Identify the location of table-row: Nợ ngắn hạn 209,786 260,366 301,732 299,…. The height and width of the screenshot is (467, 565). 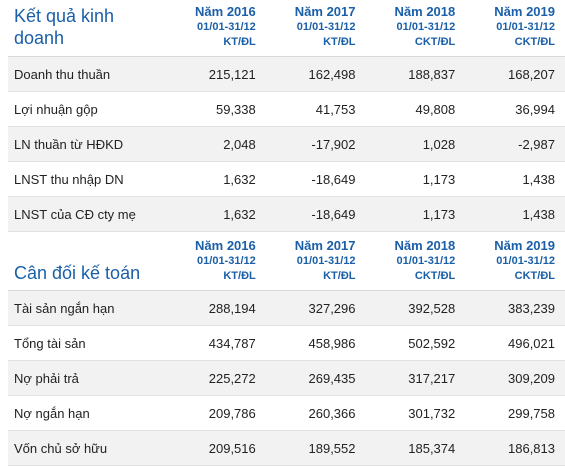
(286, 413).